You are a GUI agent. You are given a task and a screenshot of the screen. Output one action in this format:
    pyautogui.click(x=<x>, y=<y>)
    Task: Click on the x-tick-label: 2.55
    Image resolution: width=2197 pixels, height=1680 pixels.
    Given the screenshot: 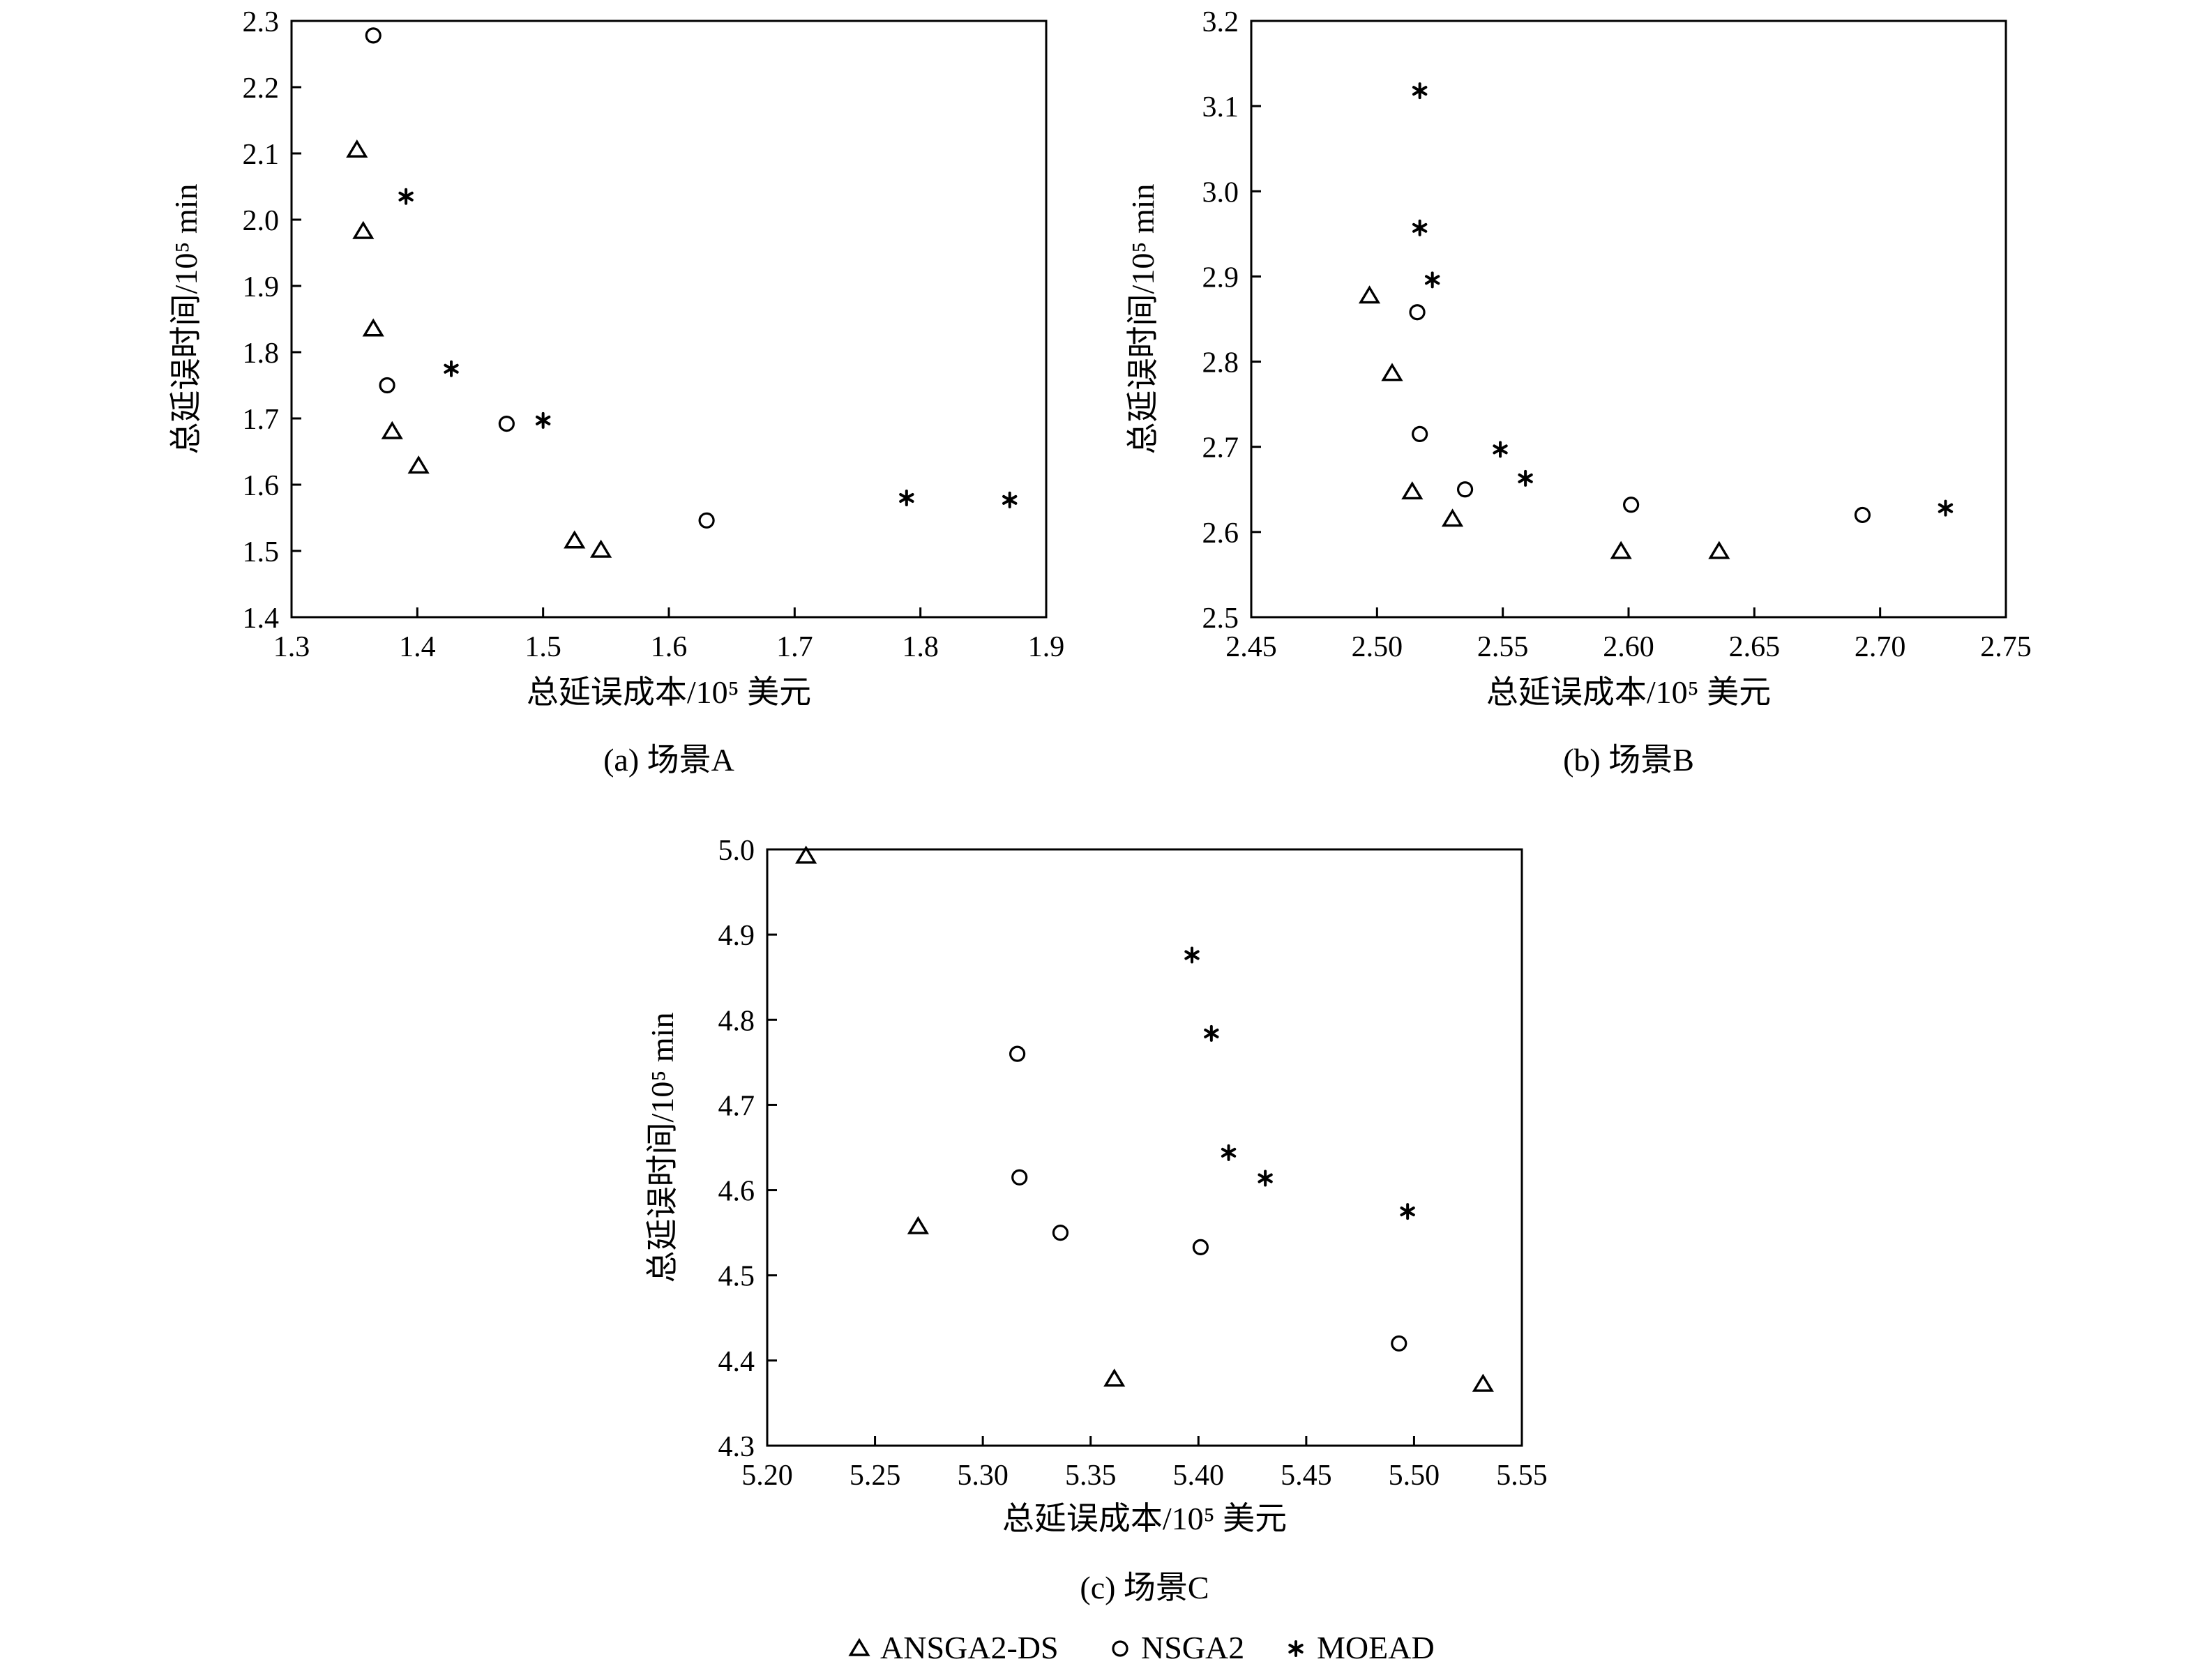 What is the action you would take?
    pyautogui.click(x=1503, y=647)
    